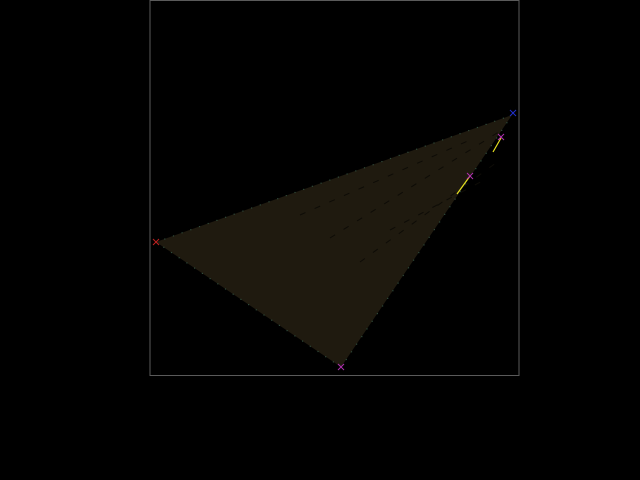 This screenshot has width=640, height=480. What do you see at coordinates (513, 113) in the screenshot?
I see `vertex-marker-top-right` at bounding box center [513, 113].